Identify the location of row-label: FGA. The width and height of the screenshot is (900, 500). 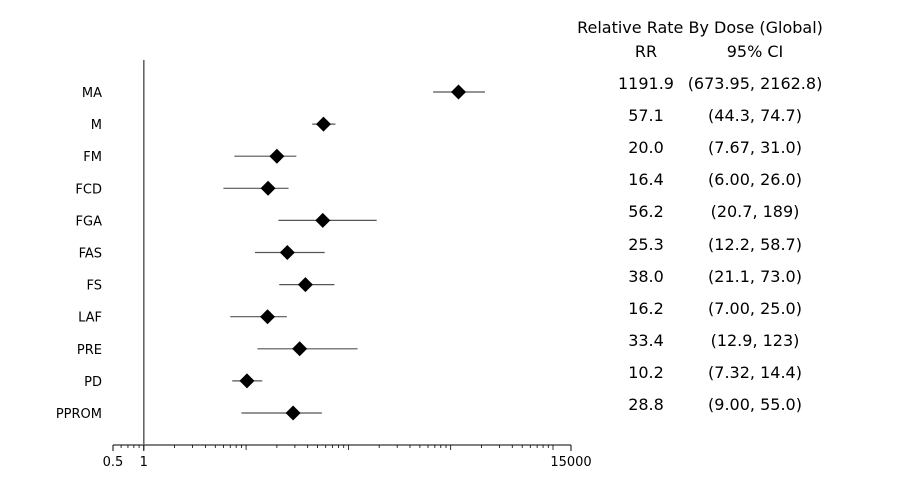
(89, 221).